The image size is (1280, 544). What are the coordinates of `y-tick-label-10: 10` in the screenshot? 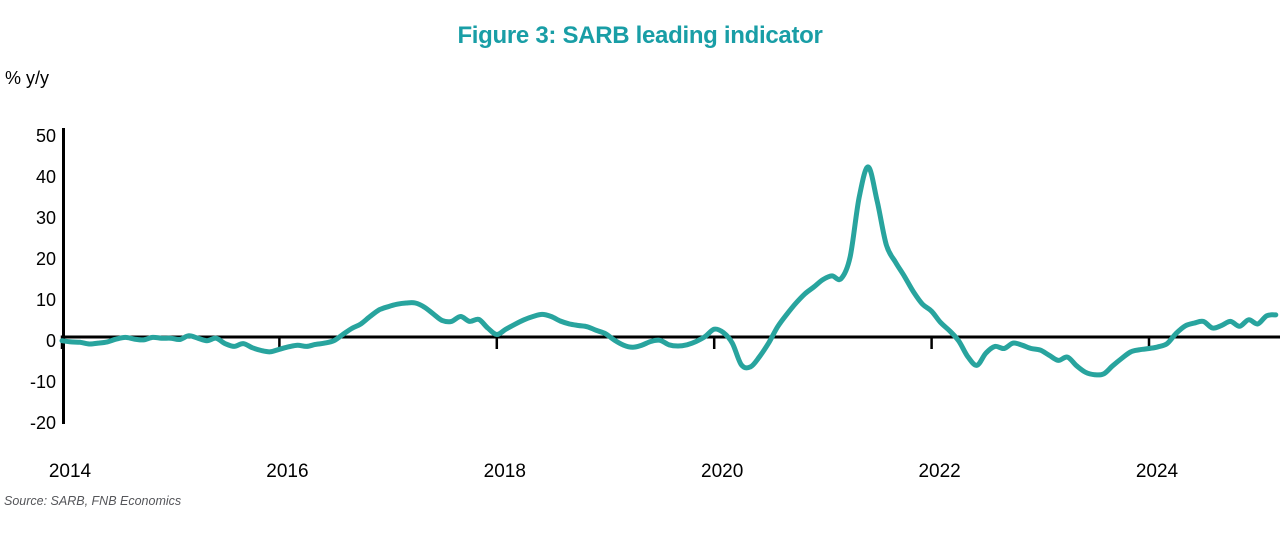 It's located at (46, 300).